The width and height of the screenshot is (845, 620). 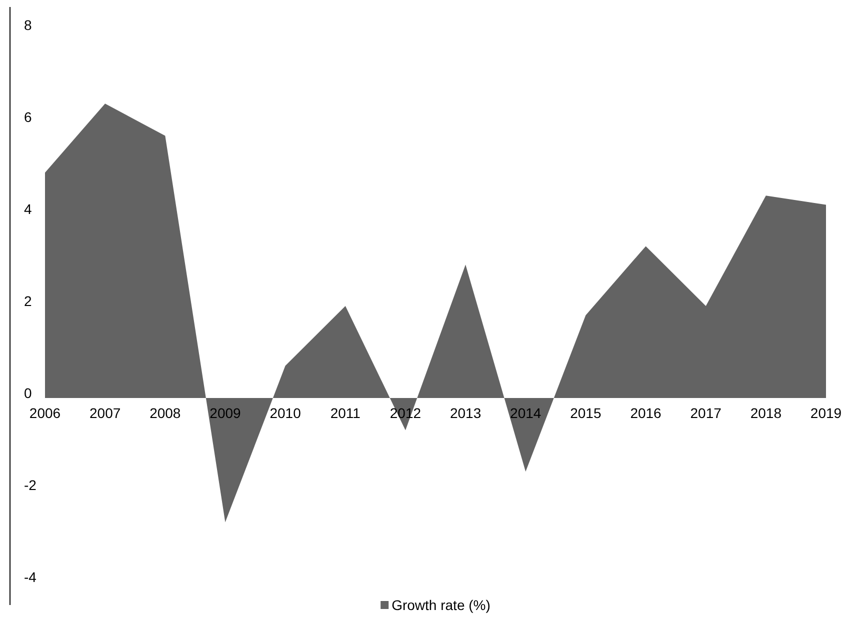 What do you see at coordinates (28, 209) in the screenshot?
I see `y-tick-label: 4` at bounding box center [28, 209].